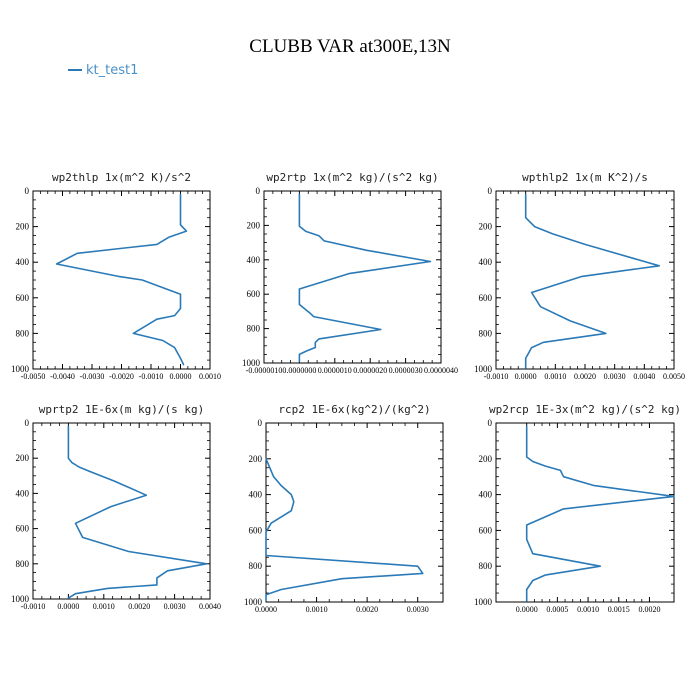 This screenshot has width=700, height=700. Describe the element at coordinates (335, 370) in the screenshot. I see `x-tick-label: 0.0000010` at that location.